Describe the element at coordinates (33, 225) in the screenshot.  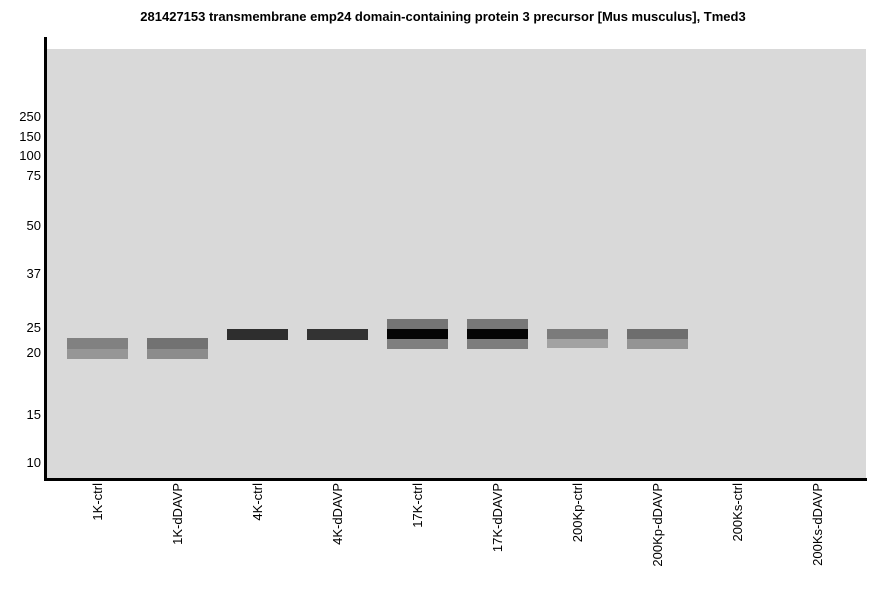
I see `y-axis-tick-label-50: 50` at that location.